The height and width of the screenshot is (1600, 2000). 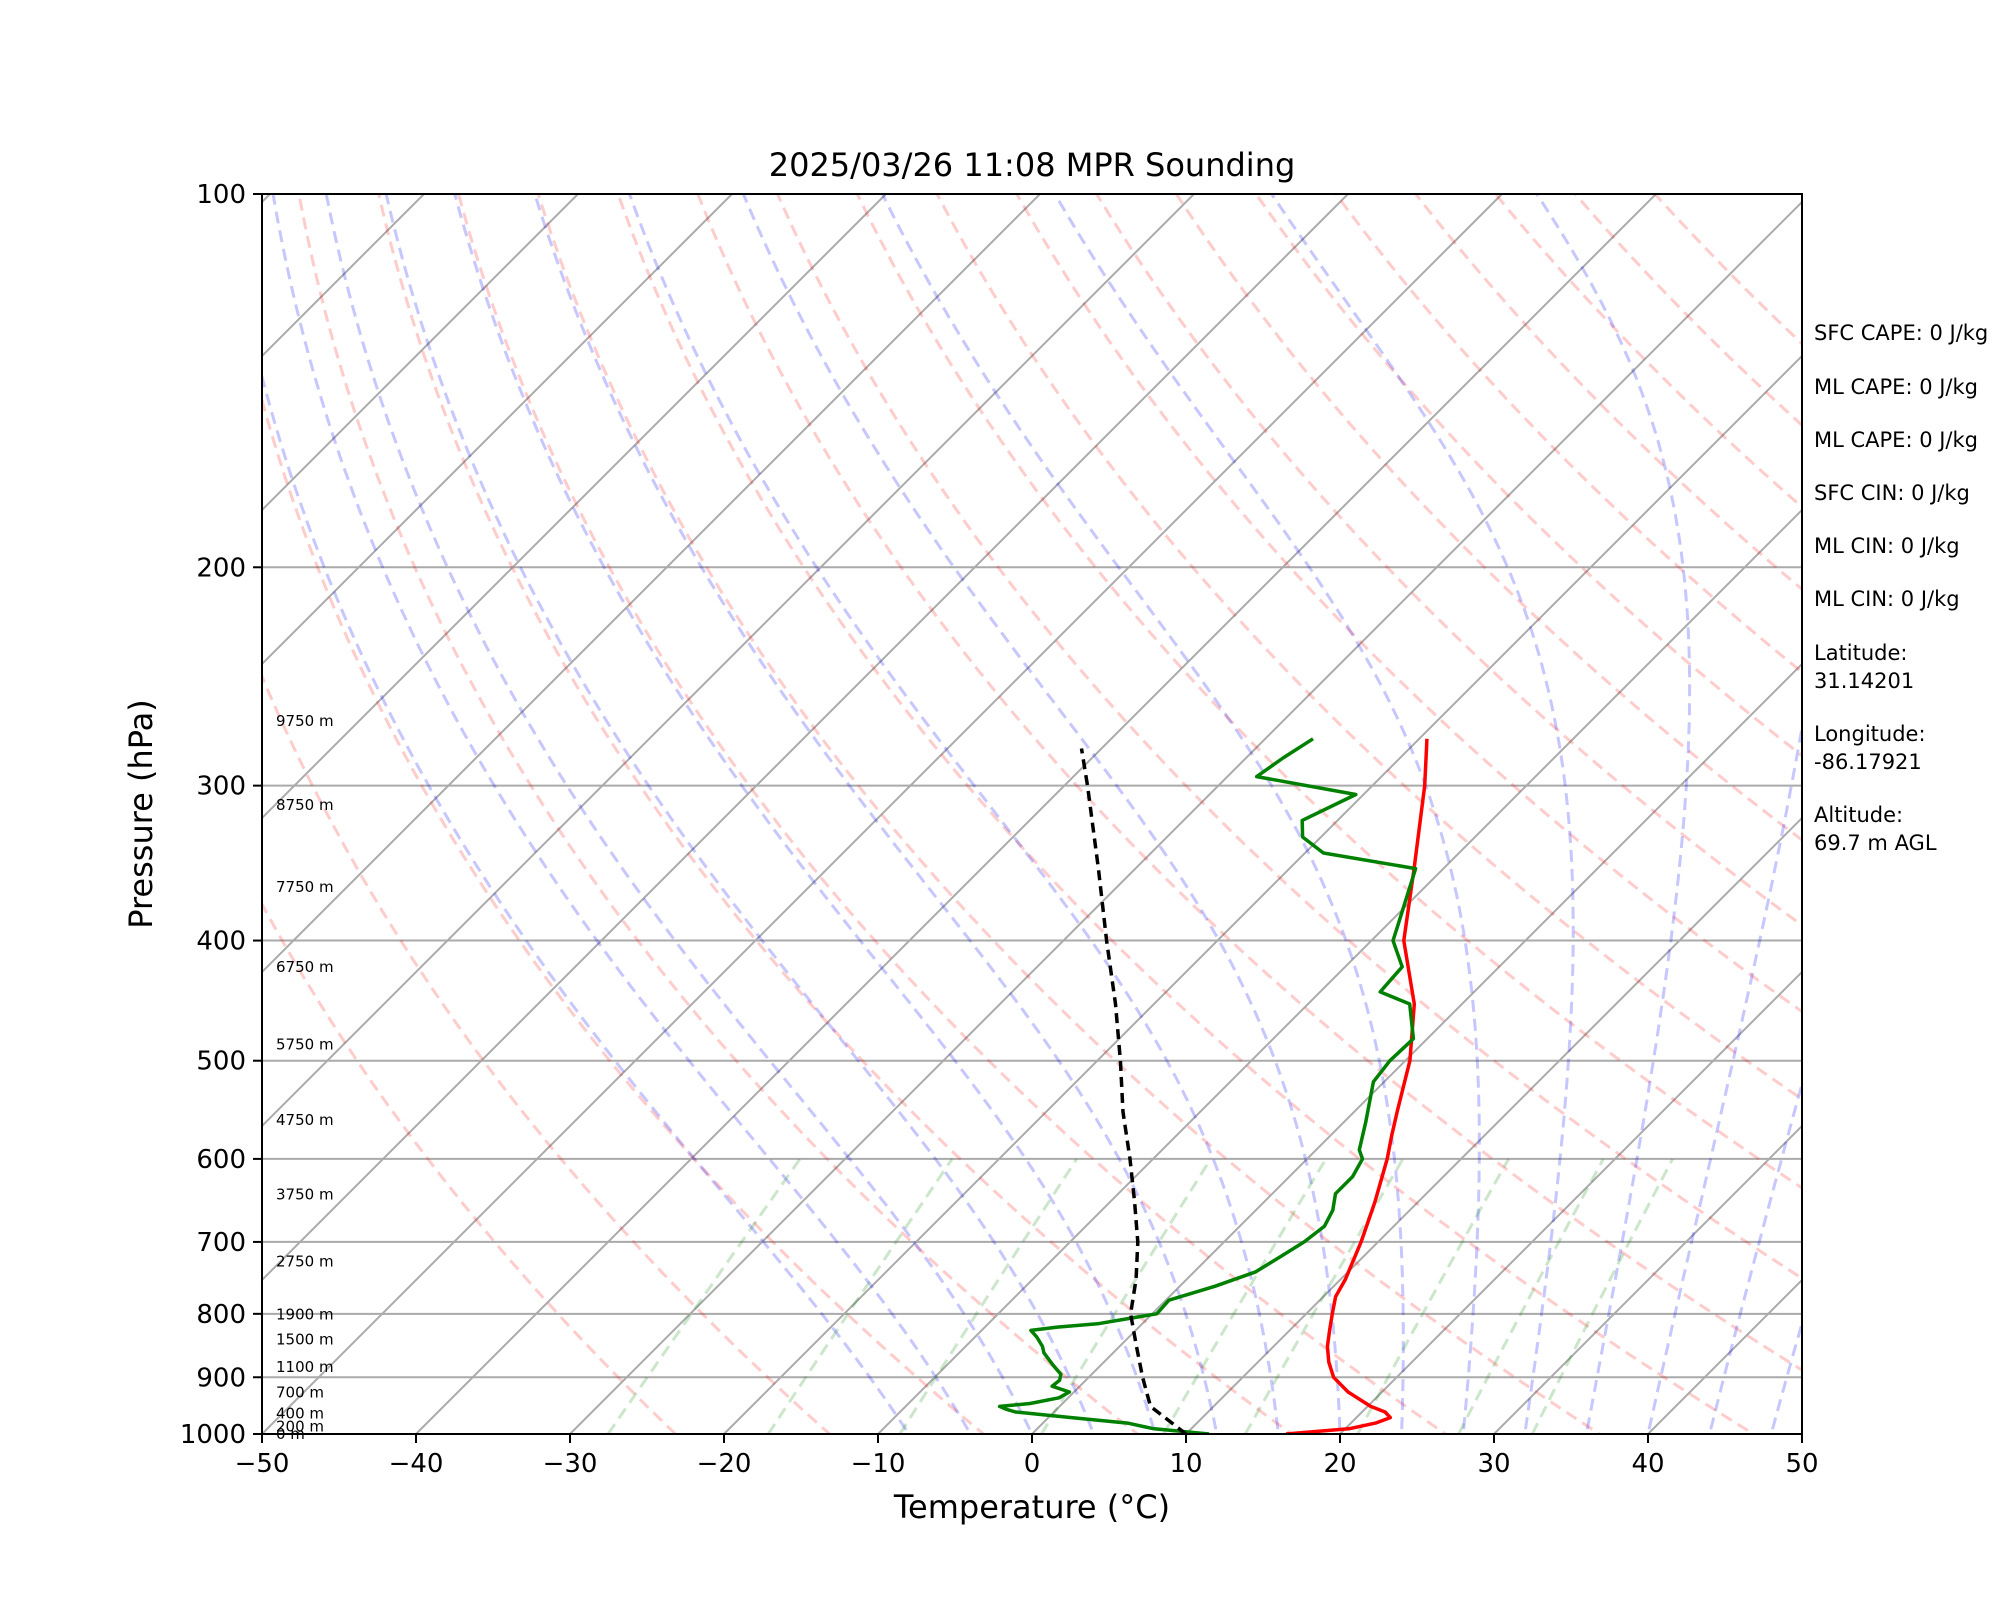 I want to click on x-tick-label: −20, so click(x=724, y=1464).